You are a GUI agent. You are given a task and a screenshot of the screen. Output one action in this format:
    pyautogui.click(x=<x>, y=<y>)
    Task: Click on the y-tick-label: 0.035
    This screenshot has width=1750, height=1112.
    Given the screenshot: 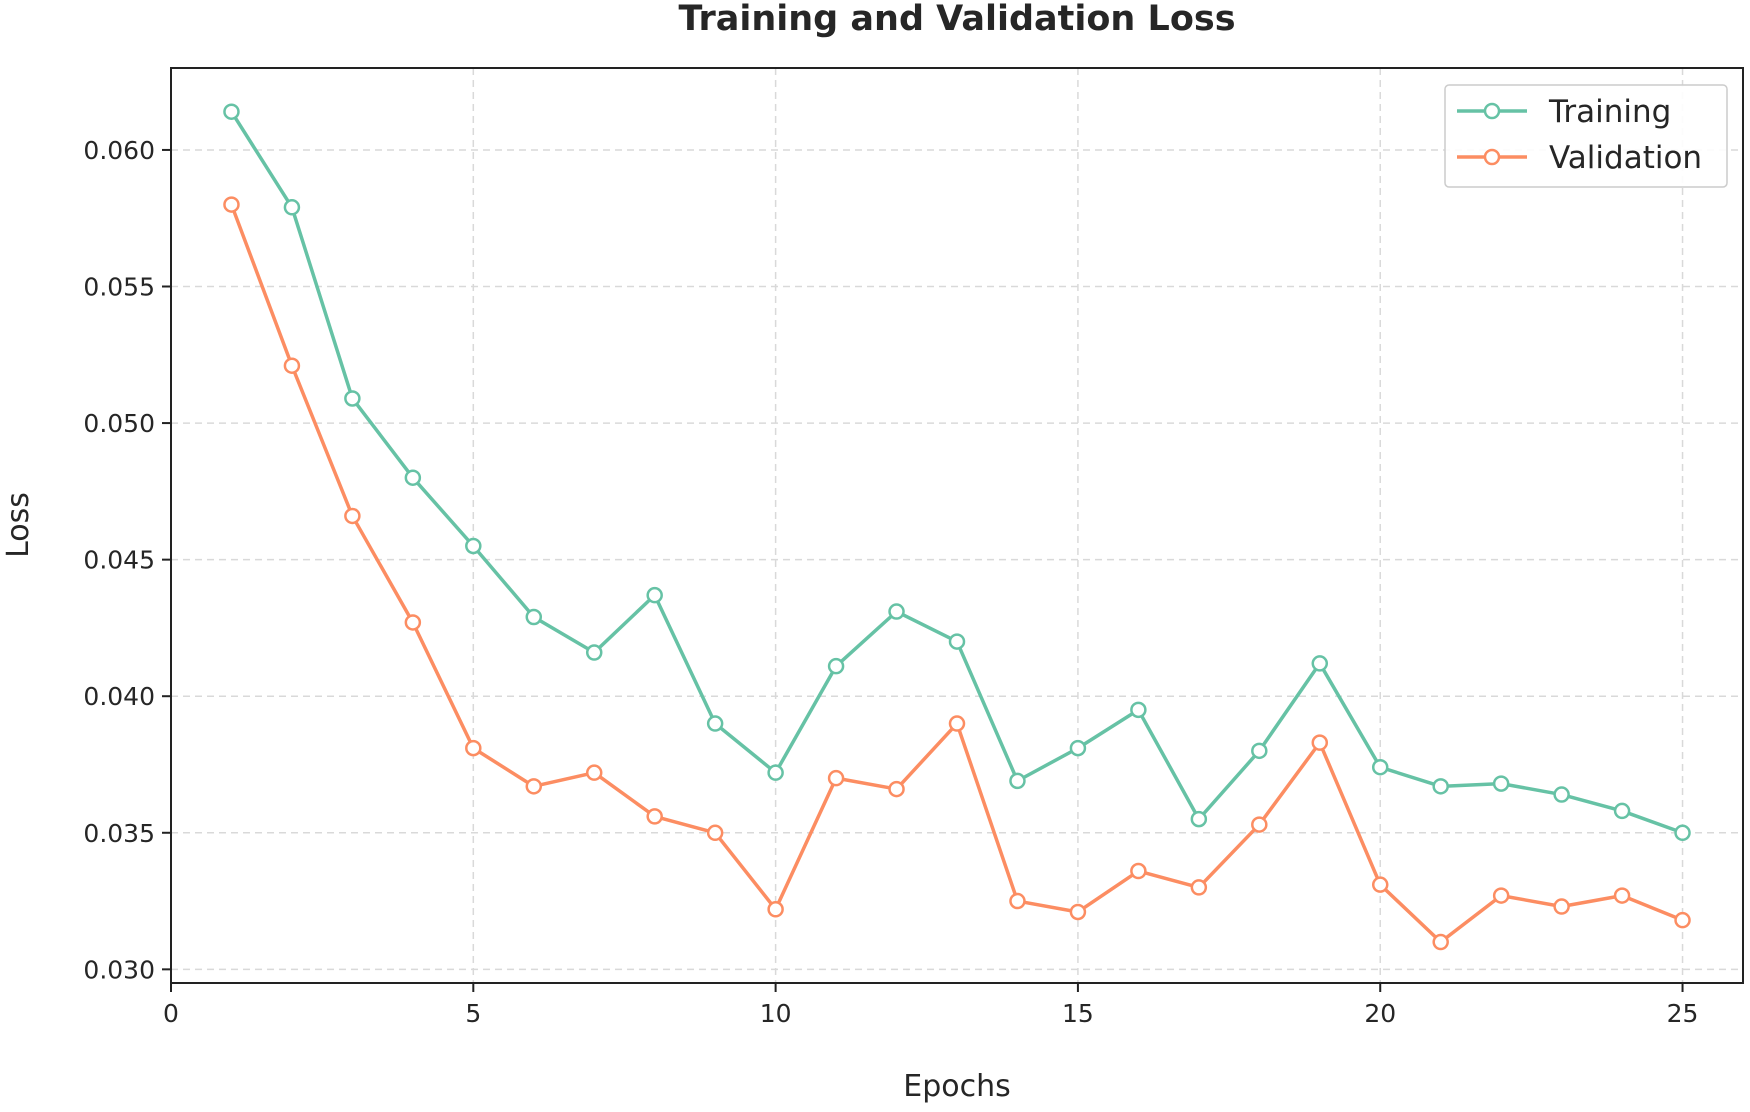 What is the action you would take?
    pyautogui.click(x=119, y=833)
    